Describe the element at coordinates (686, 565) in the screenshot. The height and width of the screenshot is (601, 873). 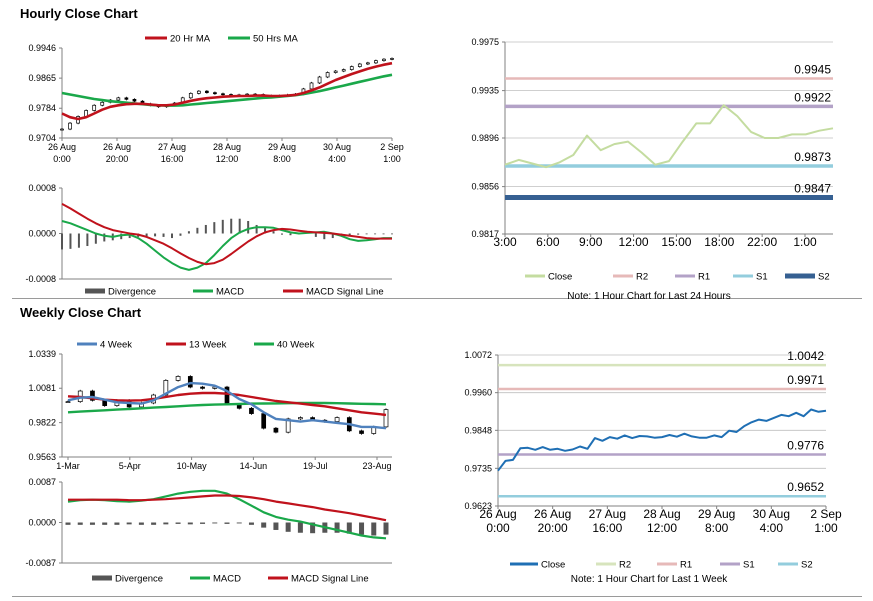
I see `weekly-levels-legend-r1-label: R1` at that location.